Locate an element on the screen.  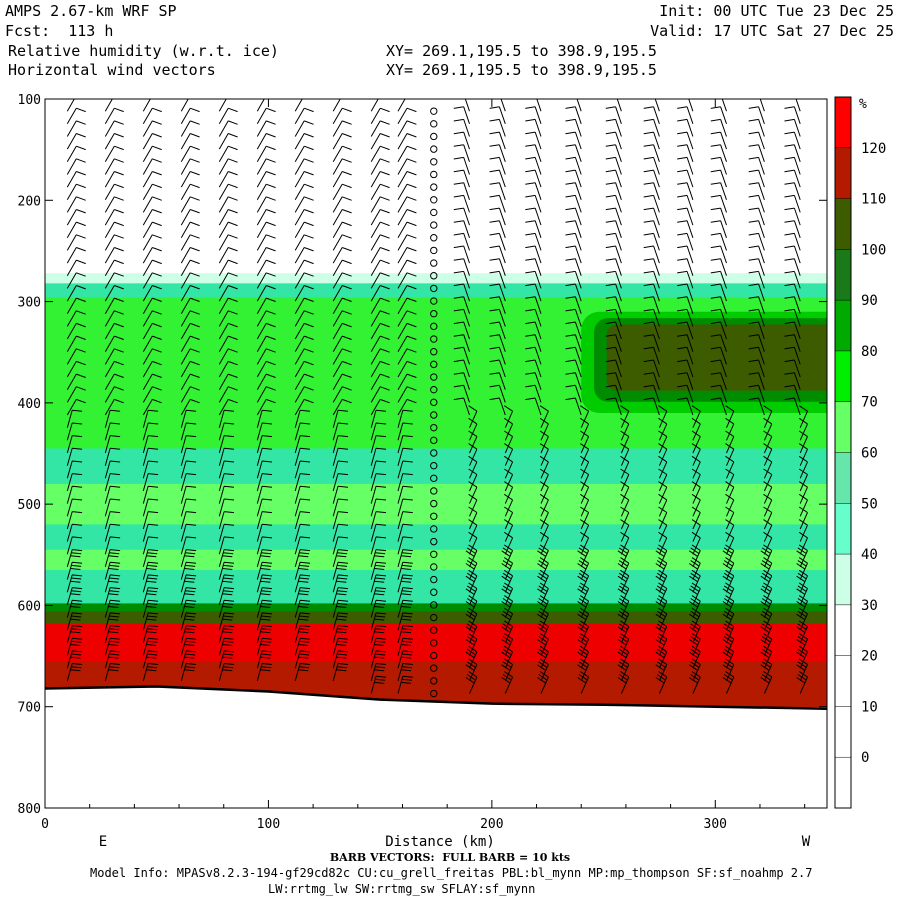
field-title-wind: Horizontal wind vectors is located at coordinates (112, 70).